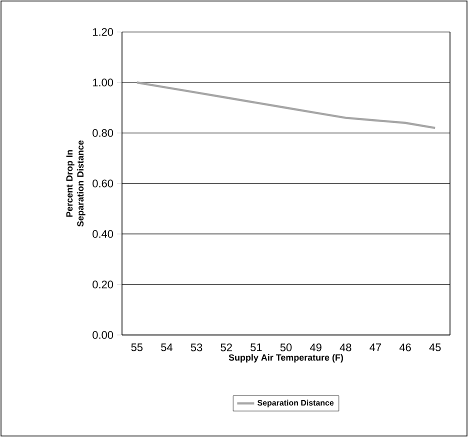  Describe the element at coordinates (405, 348) in the screenshot. I see `x-tick-label: 46` at that location.